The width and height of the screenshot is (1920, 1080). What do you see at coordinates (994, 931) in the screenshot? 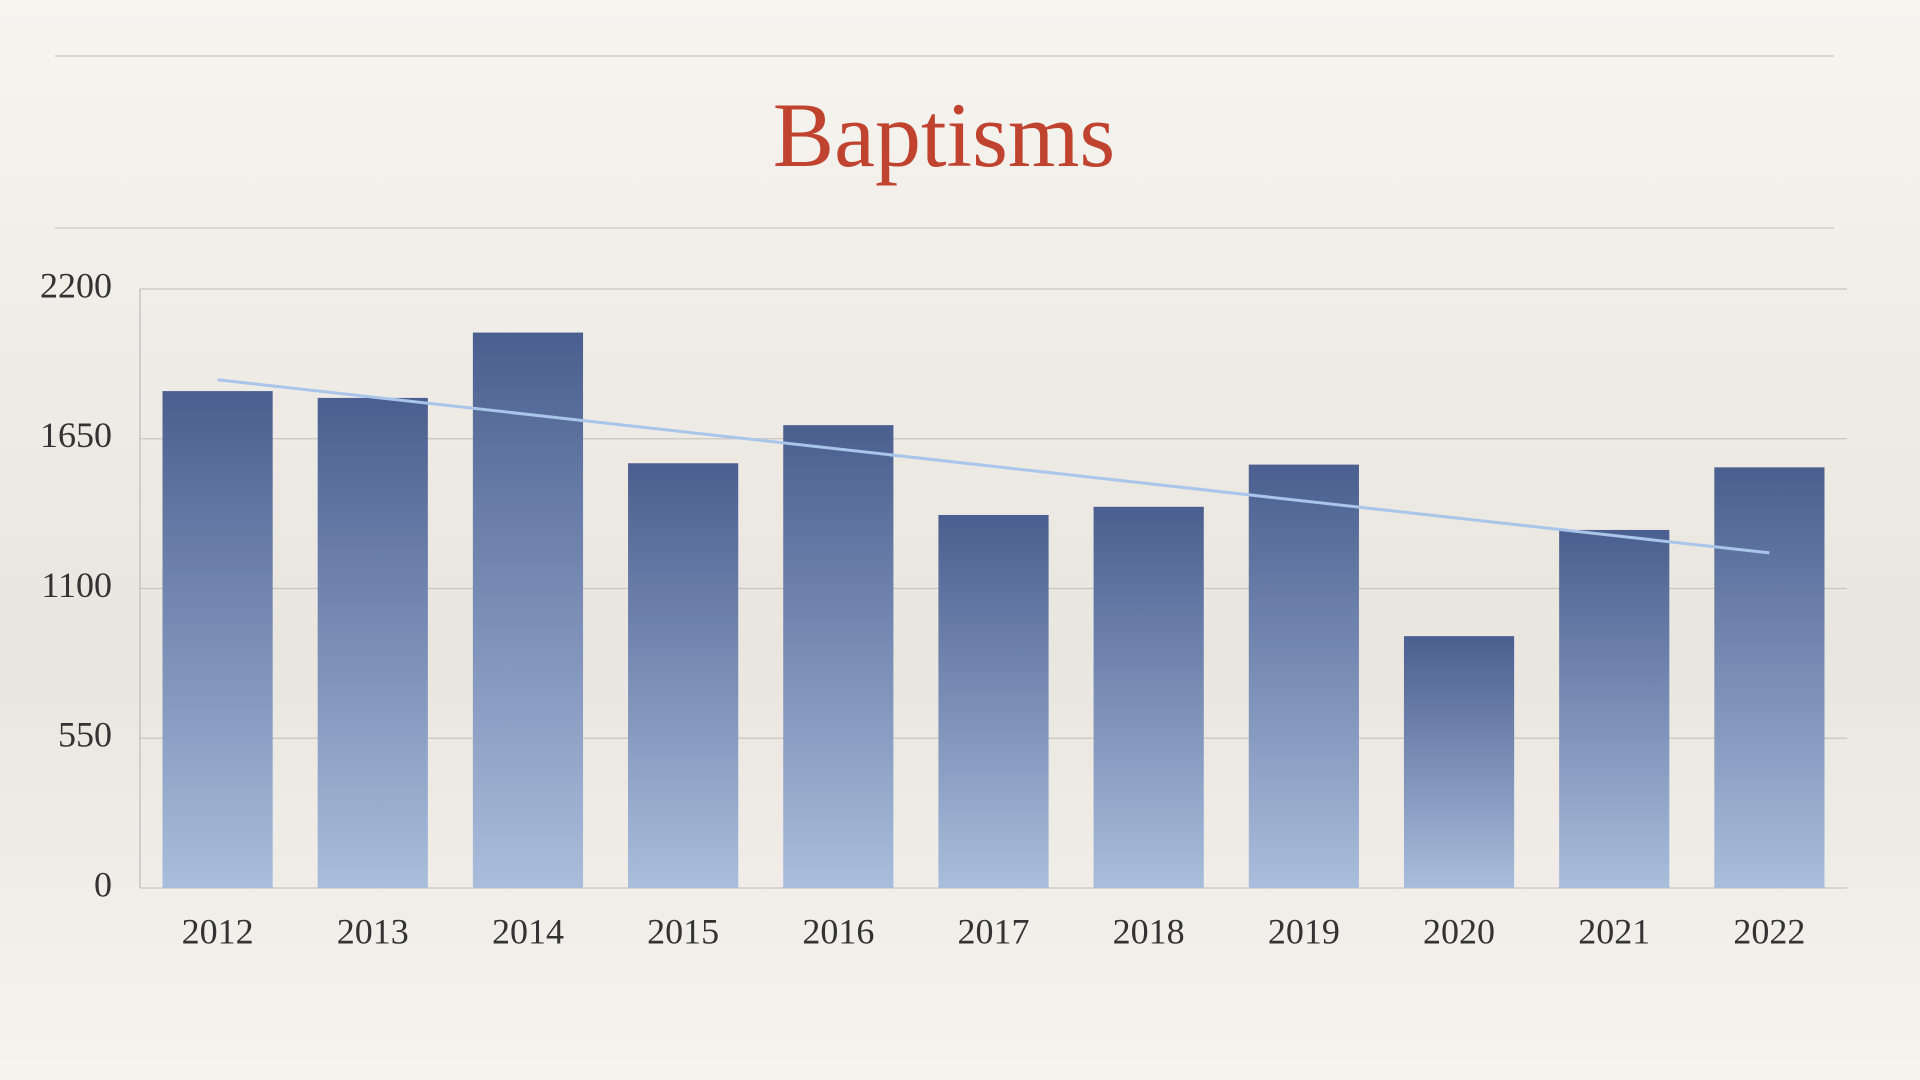
I see `x-tick-label: 2017` at bounding box center [994, 931].